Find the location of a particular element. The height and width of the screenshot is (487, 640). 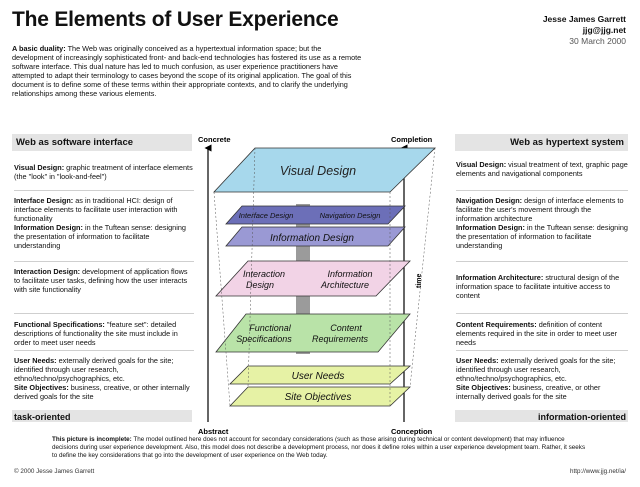

visual-design-plane-label: Visual Design is located at coordinates (318, 171).